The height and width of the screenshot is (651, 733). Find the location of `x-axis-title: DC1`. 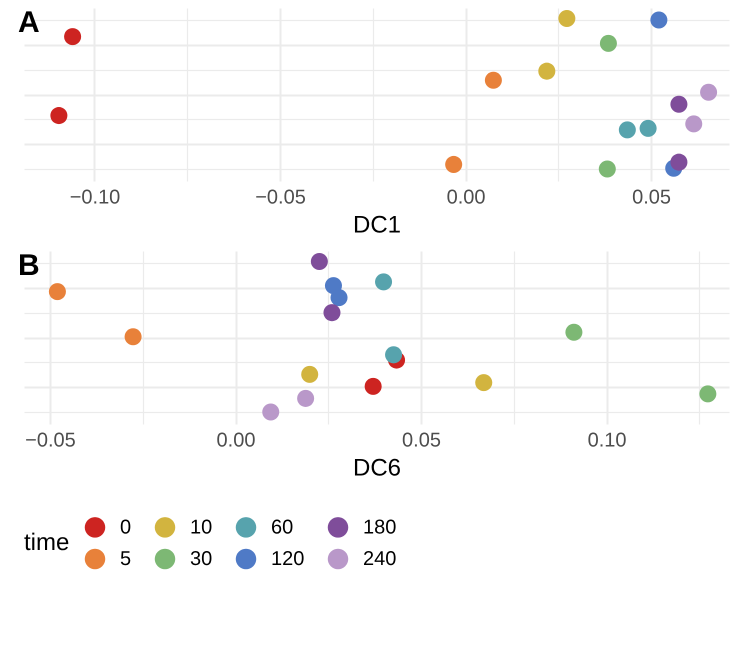

x-axis-title: DC1 is located at coordinates (377, 225).